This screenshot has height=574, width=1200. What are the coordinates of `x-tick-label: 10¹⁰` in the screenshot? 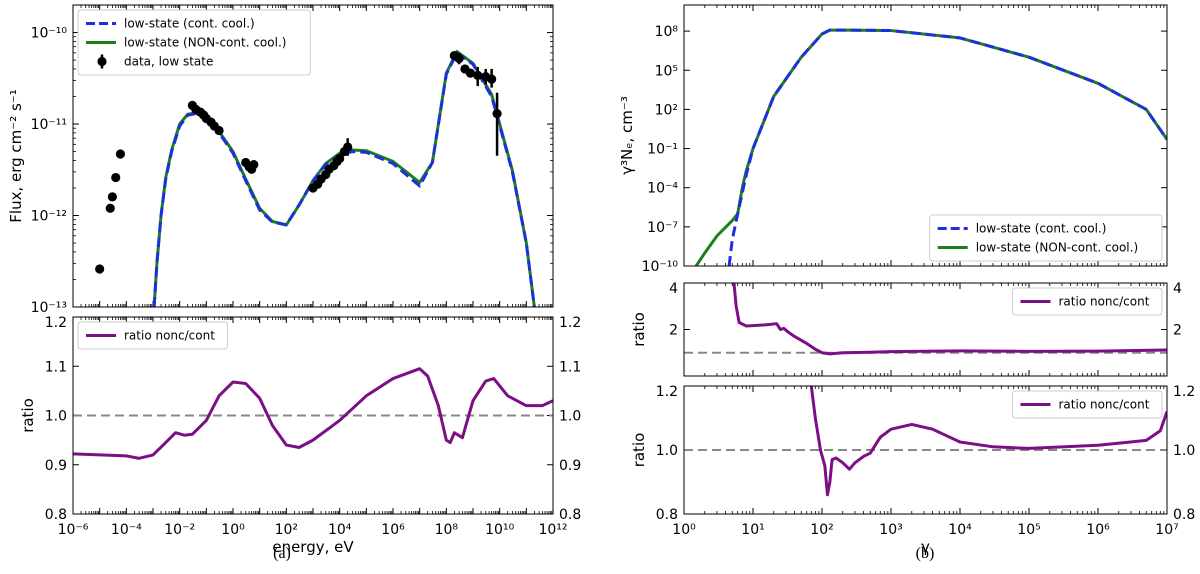 It's located at (499, 530).